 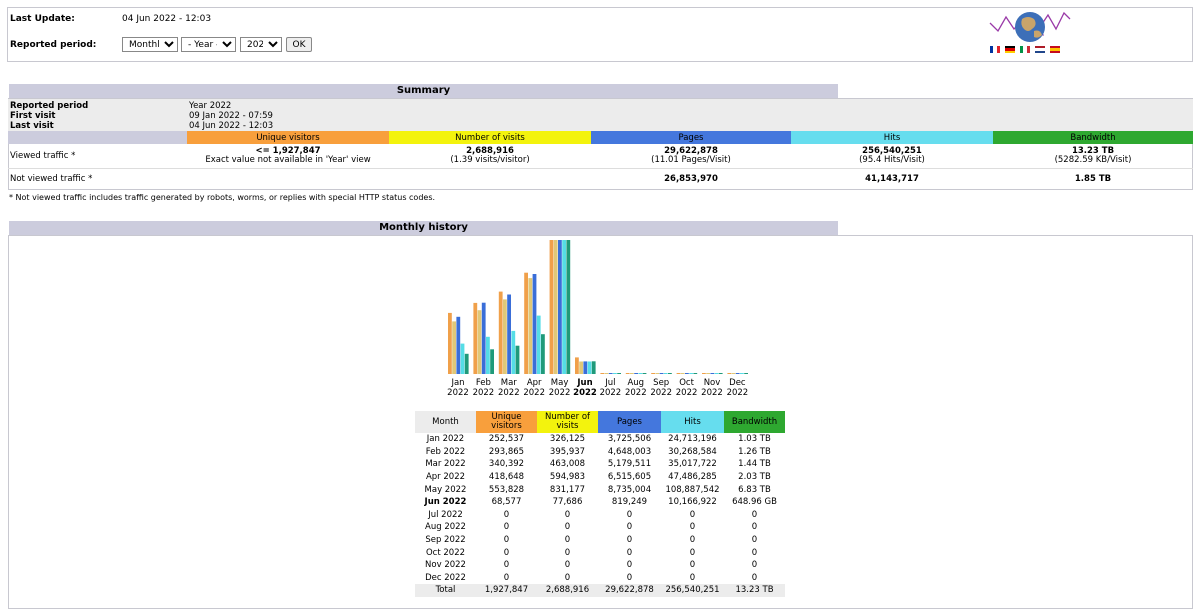 I want to click on cell-visits: 77,686, so click(x=567, y=502).